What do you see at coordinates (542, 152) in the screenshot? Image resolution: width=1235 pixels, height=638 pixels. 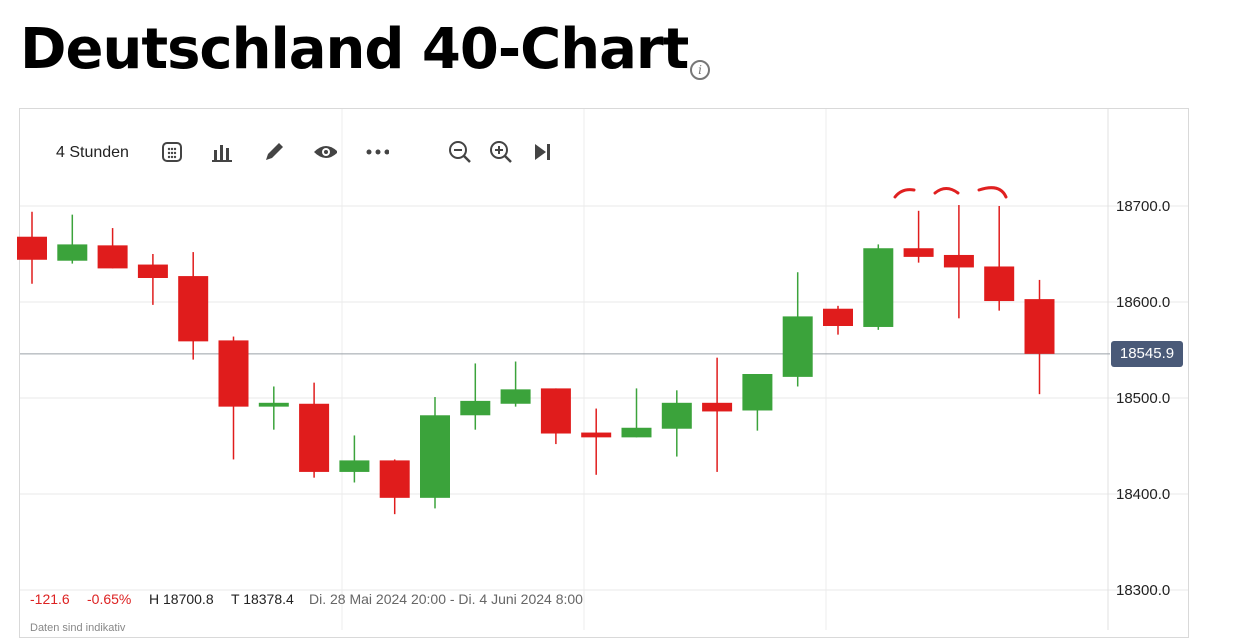 I see `skip-to-end-icon` at bounding box center [542, 152].